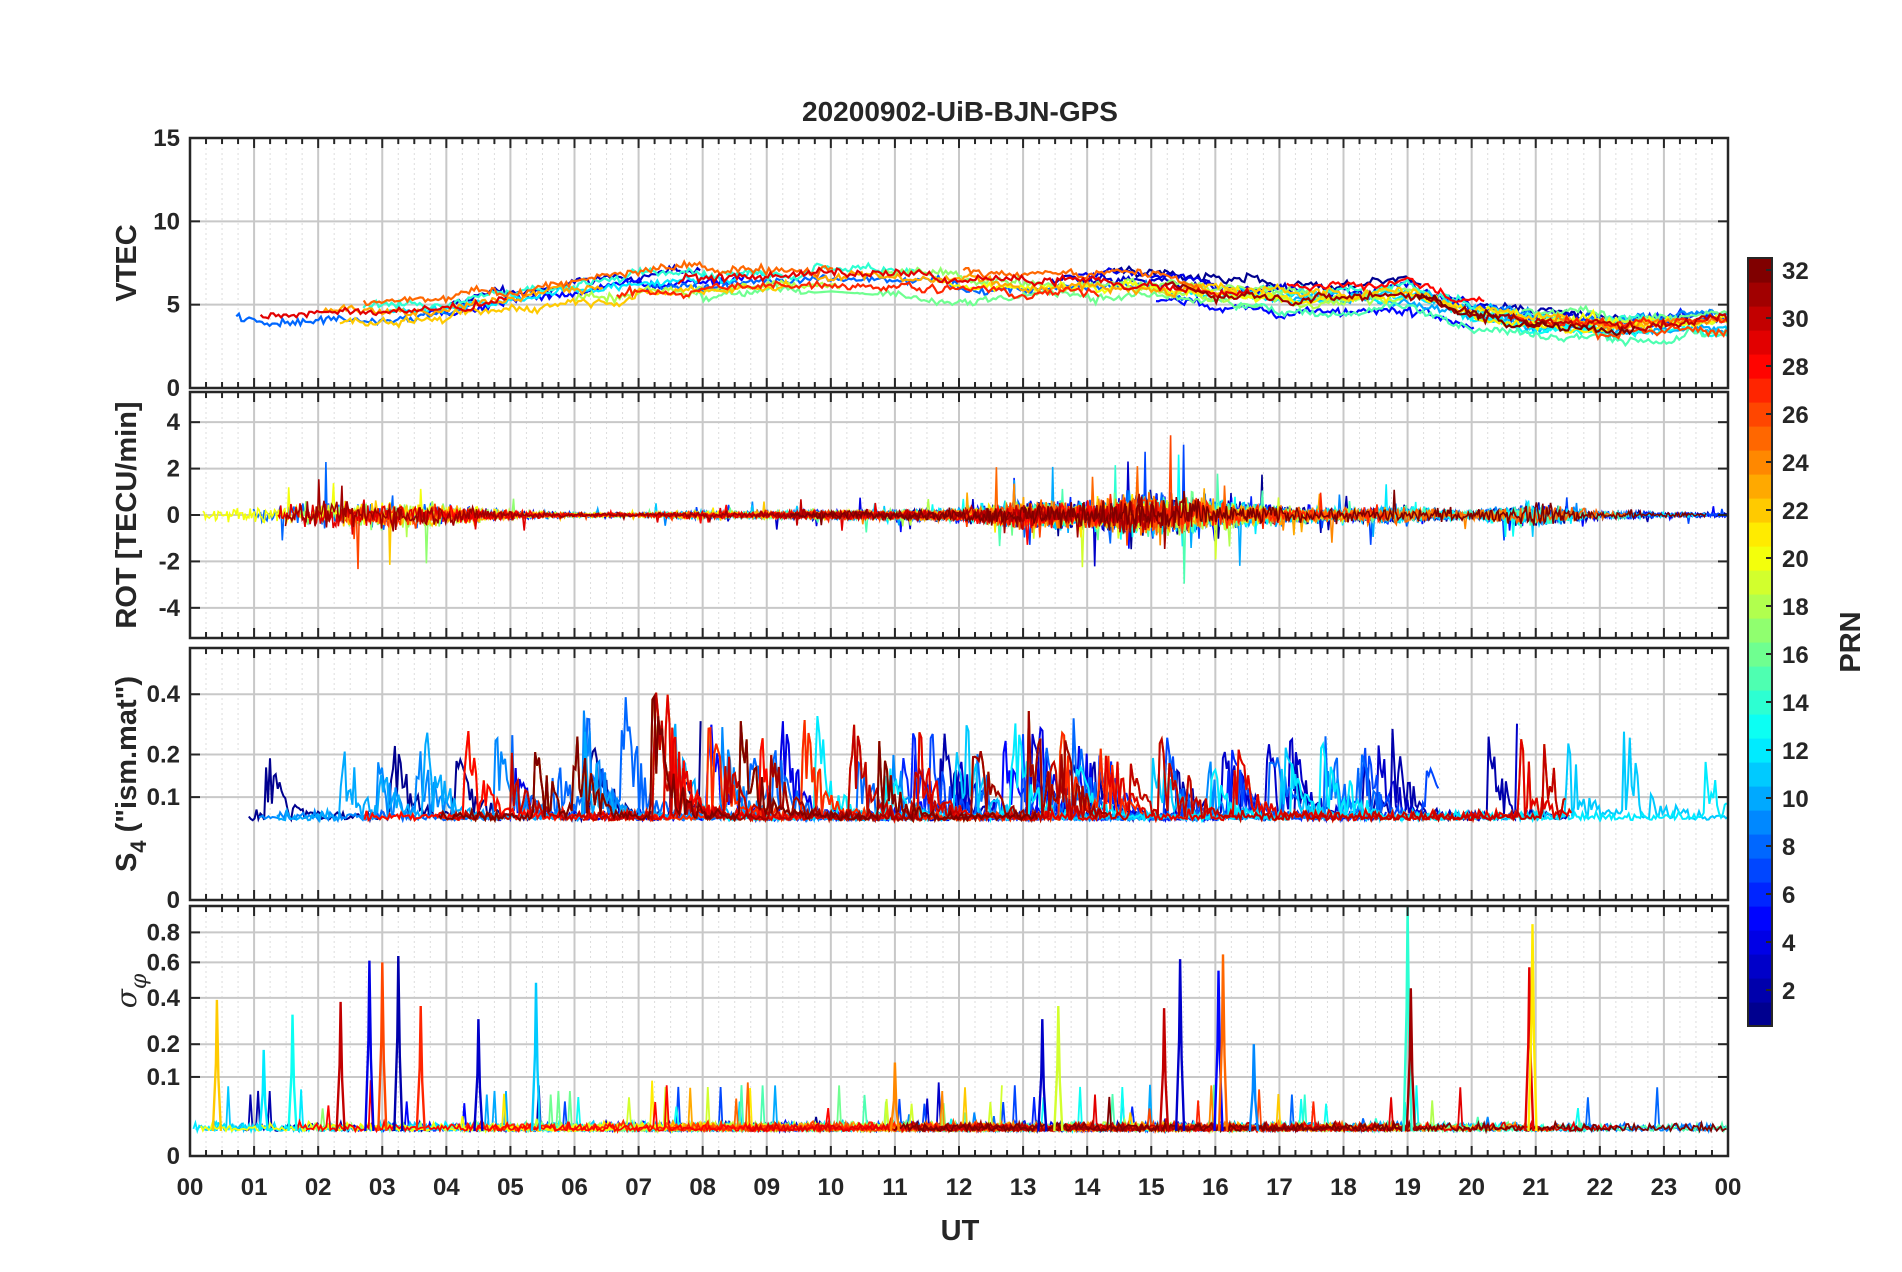 The height and width of the screenshot is (1272, 1902). Describe the element at coordinates (960, 1231) in the screenshot. I see `x-axis-label: UT` at that location.